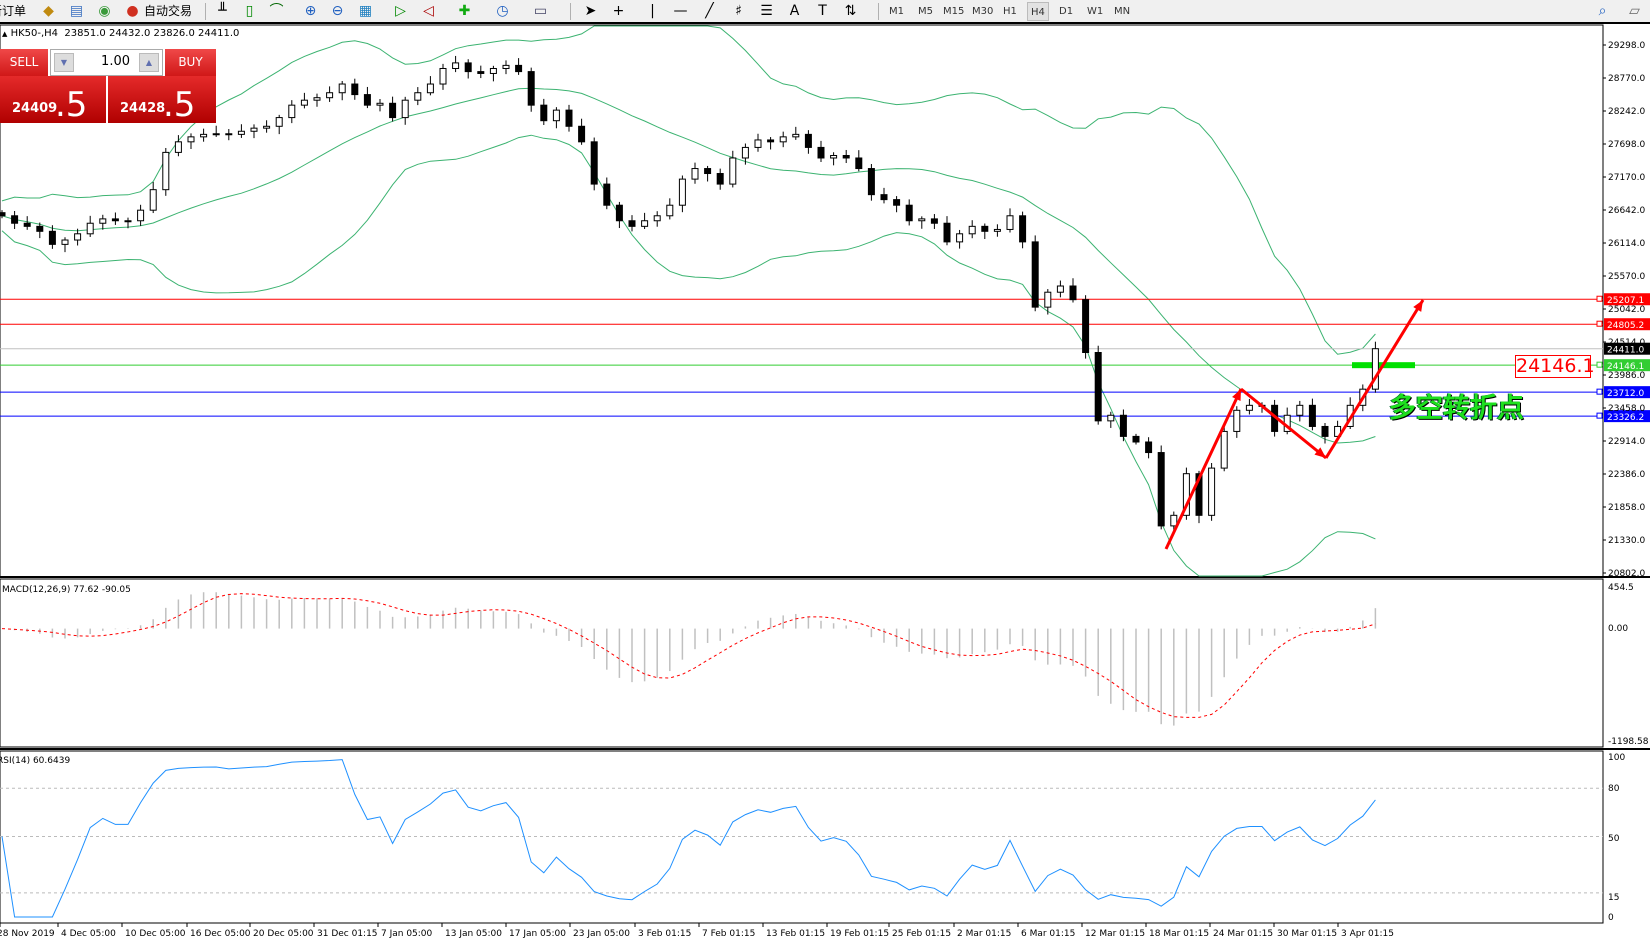  I want to click on macd-plot, so click(689, 659).